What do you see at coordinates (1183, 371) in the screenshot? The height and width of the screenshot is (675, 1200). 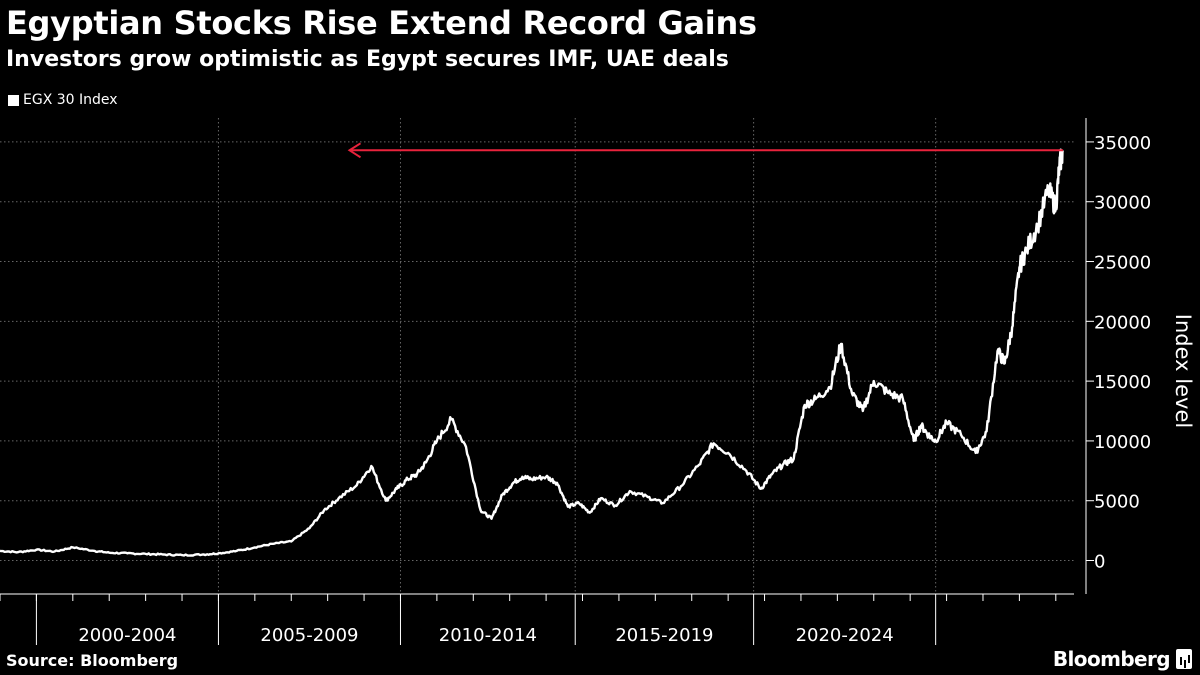 I see `y-axis-label: Index level` at bounding box center [1183, 371].